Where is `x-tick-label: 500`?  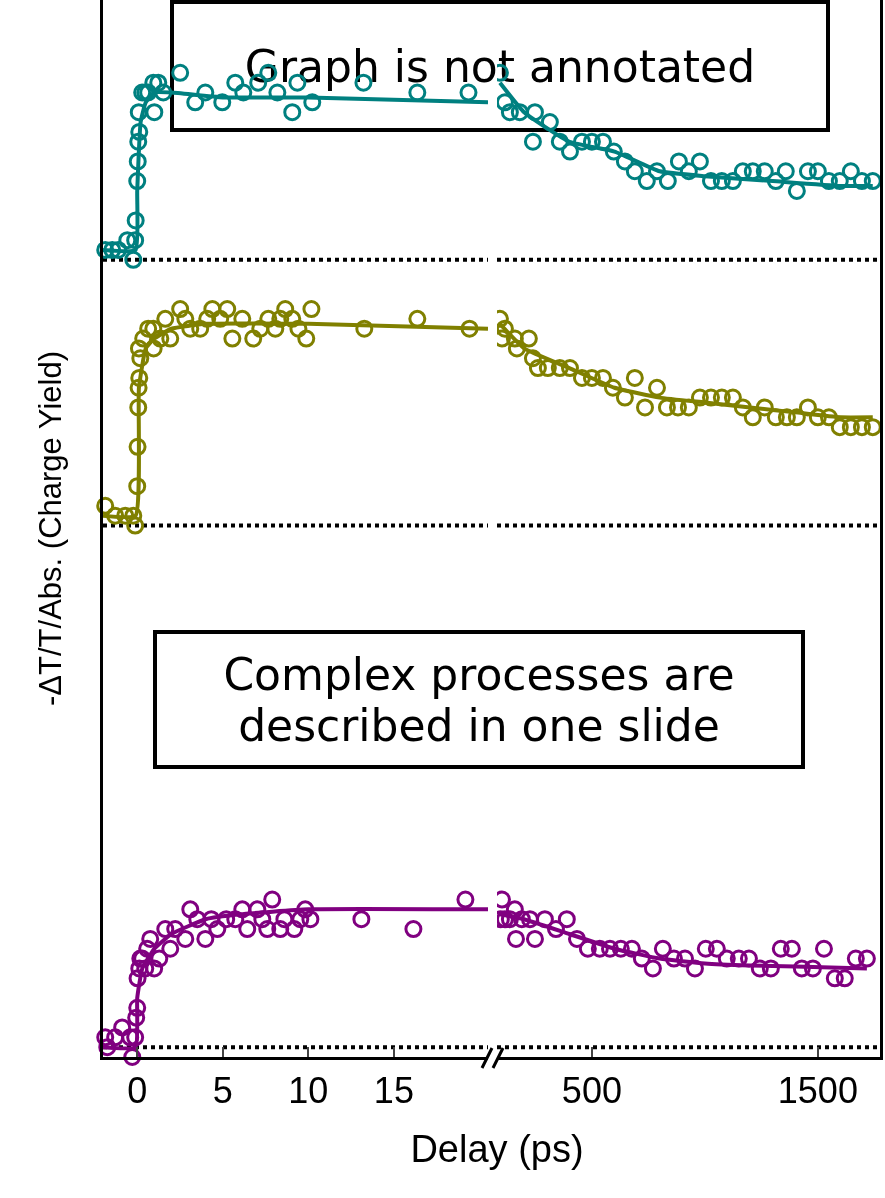 x-tick-label: 500 is located at coordinates (591, 1091).